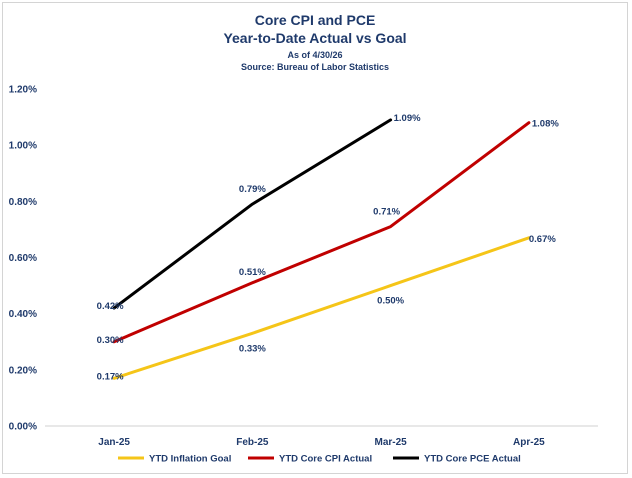  Describe the element at coordinates (407, 118) in the screenshot. I see `data-label: 1.09%` at that location.